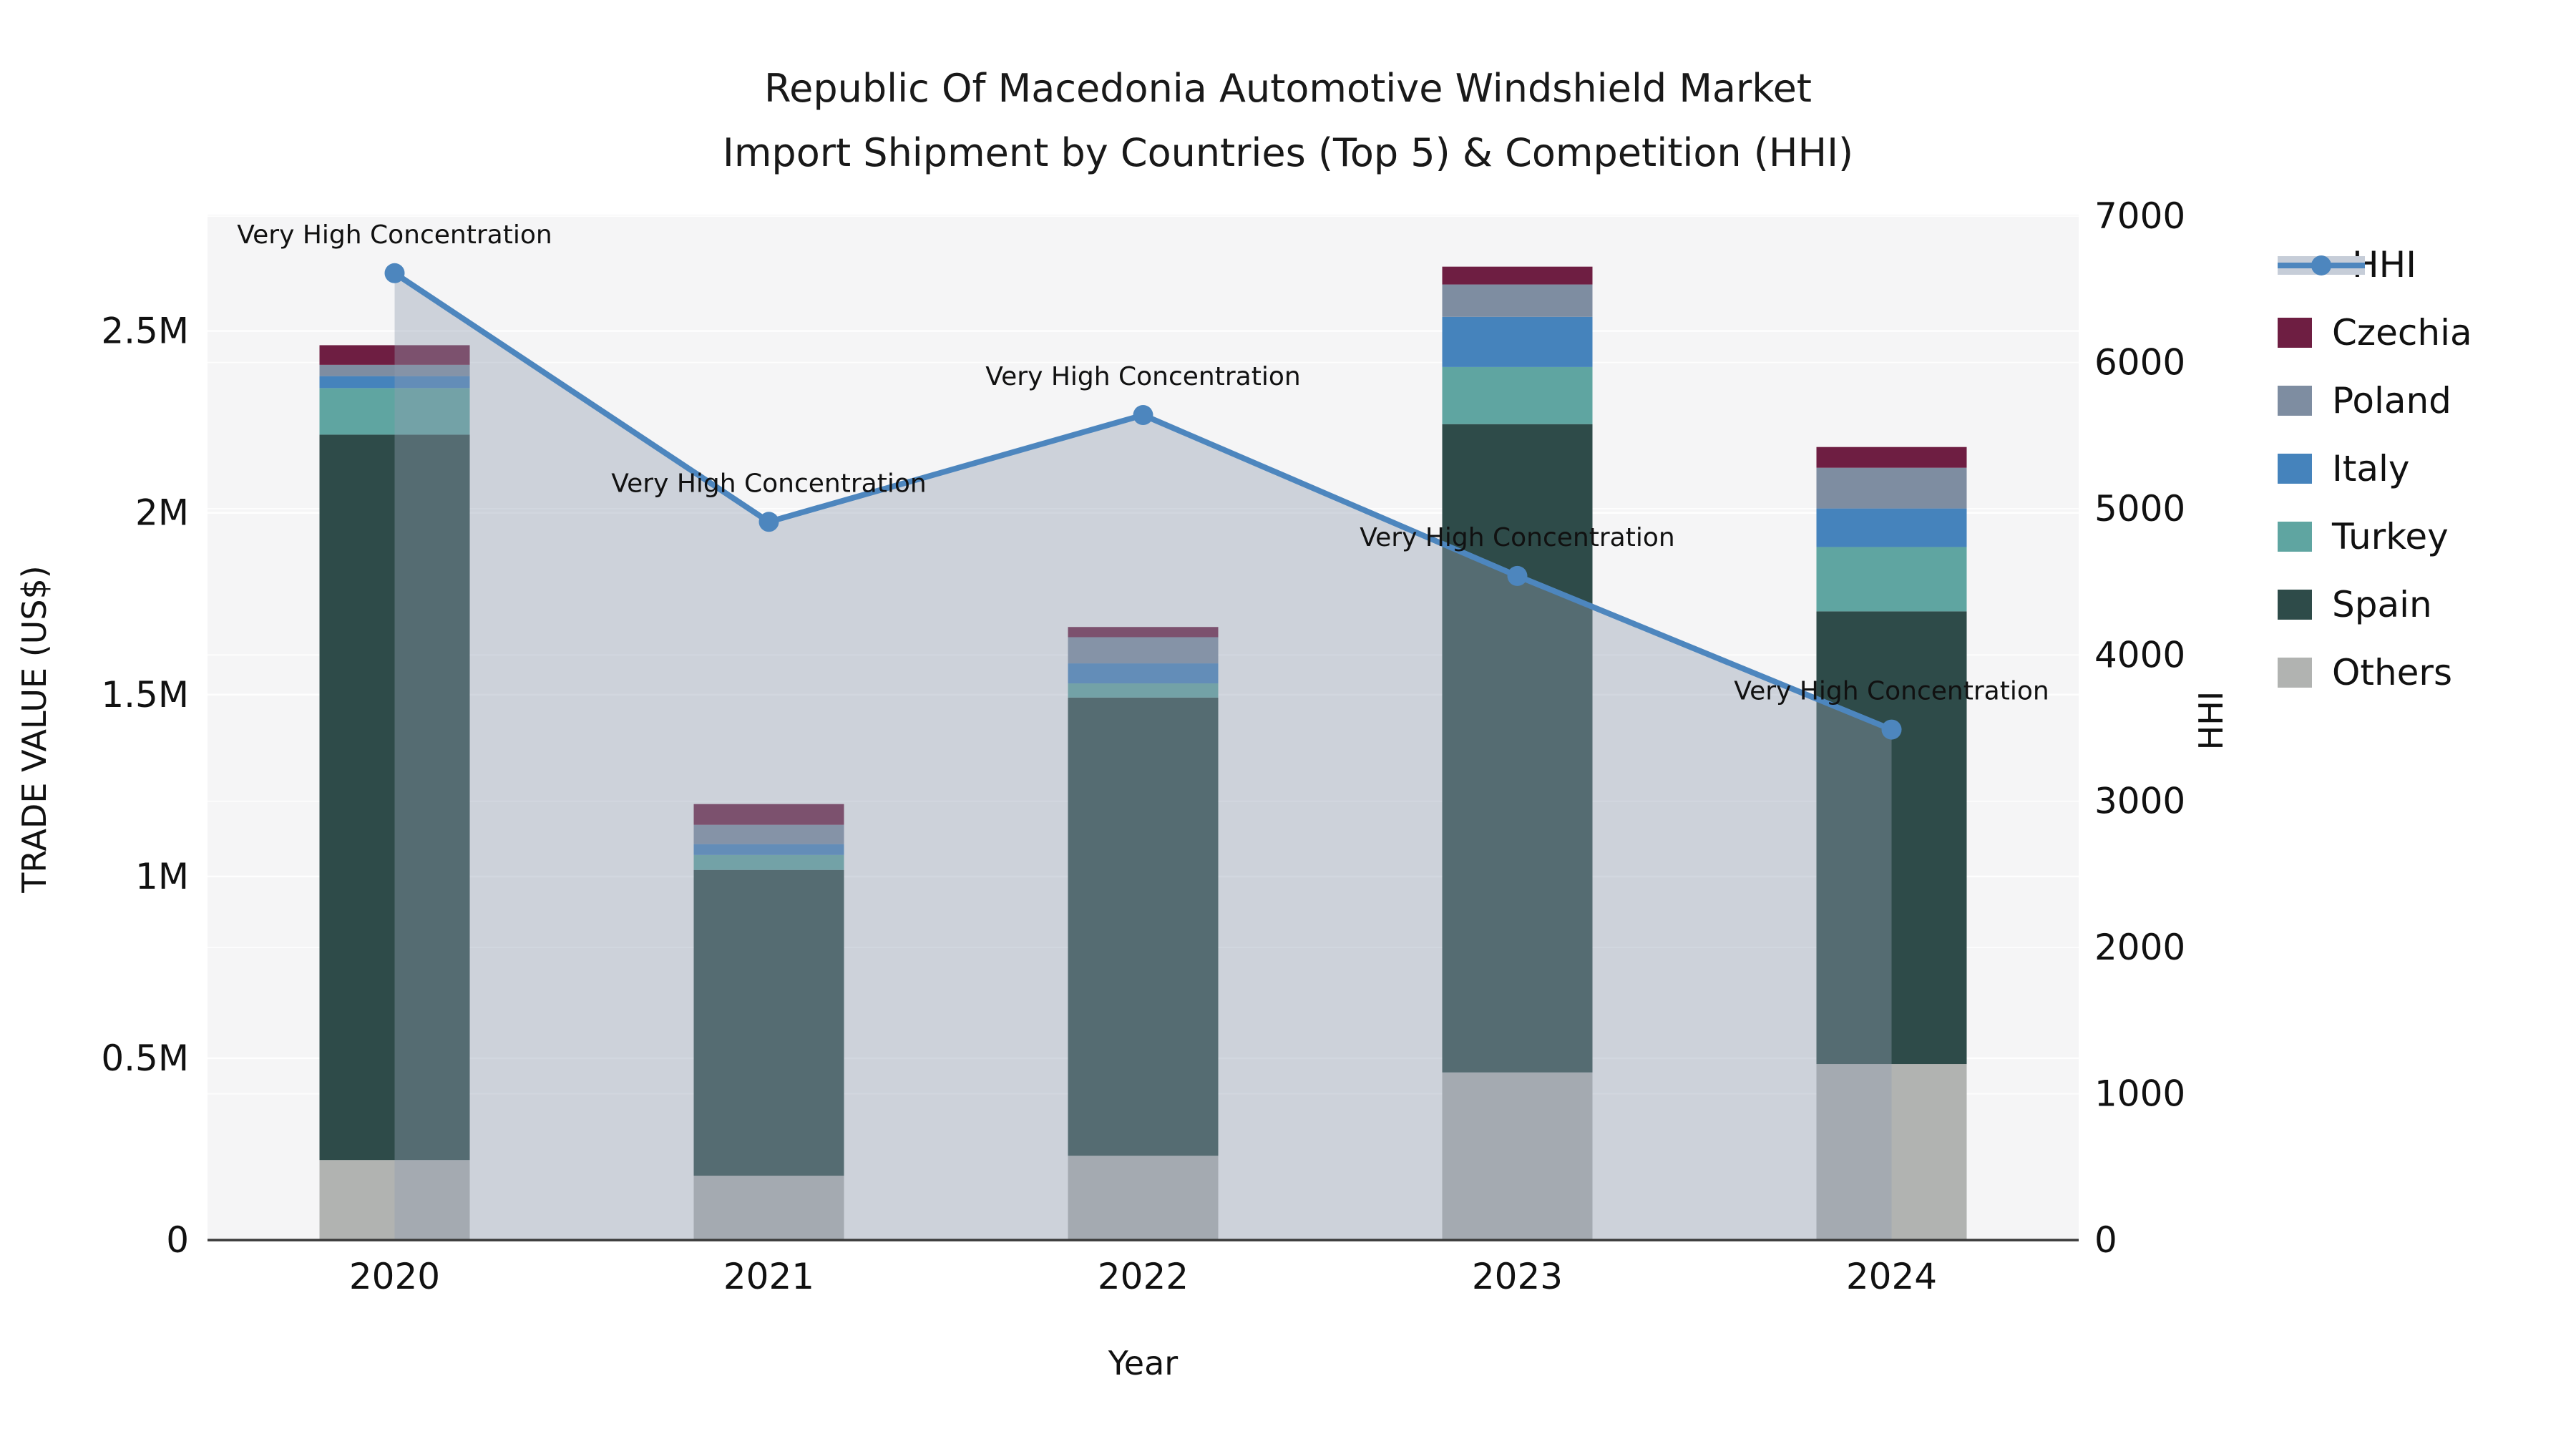 This screenshot has height=1449, width=2576. I want to click on legend-item-hhi: HHI, so click(2375, 264).